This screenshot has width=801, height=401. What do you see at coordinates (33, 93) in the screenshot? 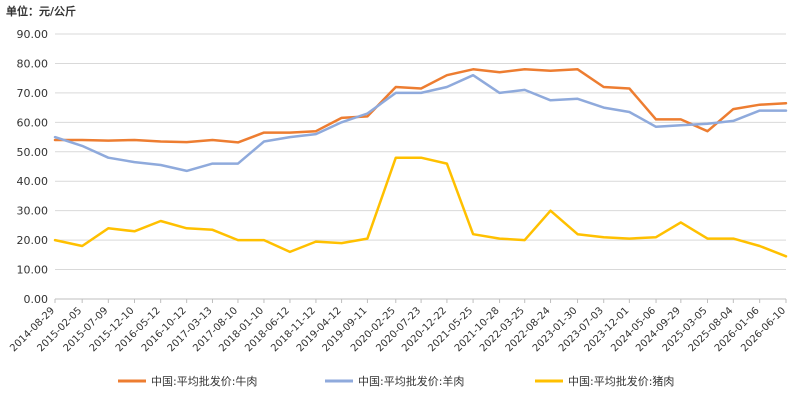
I see `y-tick-label: 70.00` at bounding box center [33, 93].